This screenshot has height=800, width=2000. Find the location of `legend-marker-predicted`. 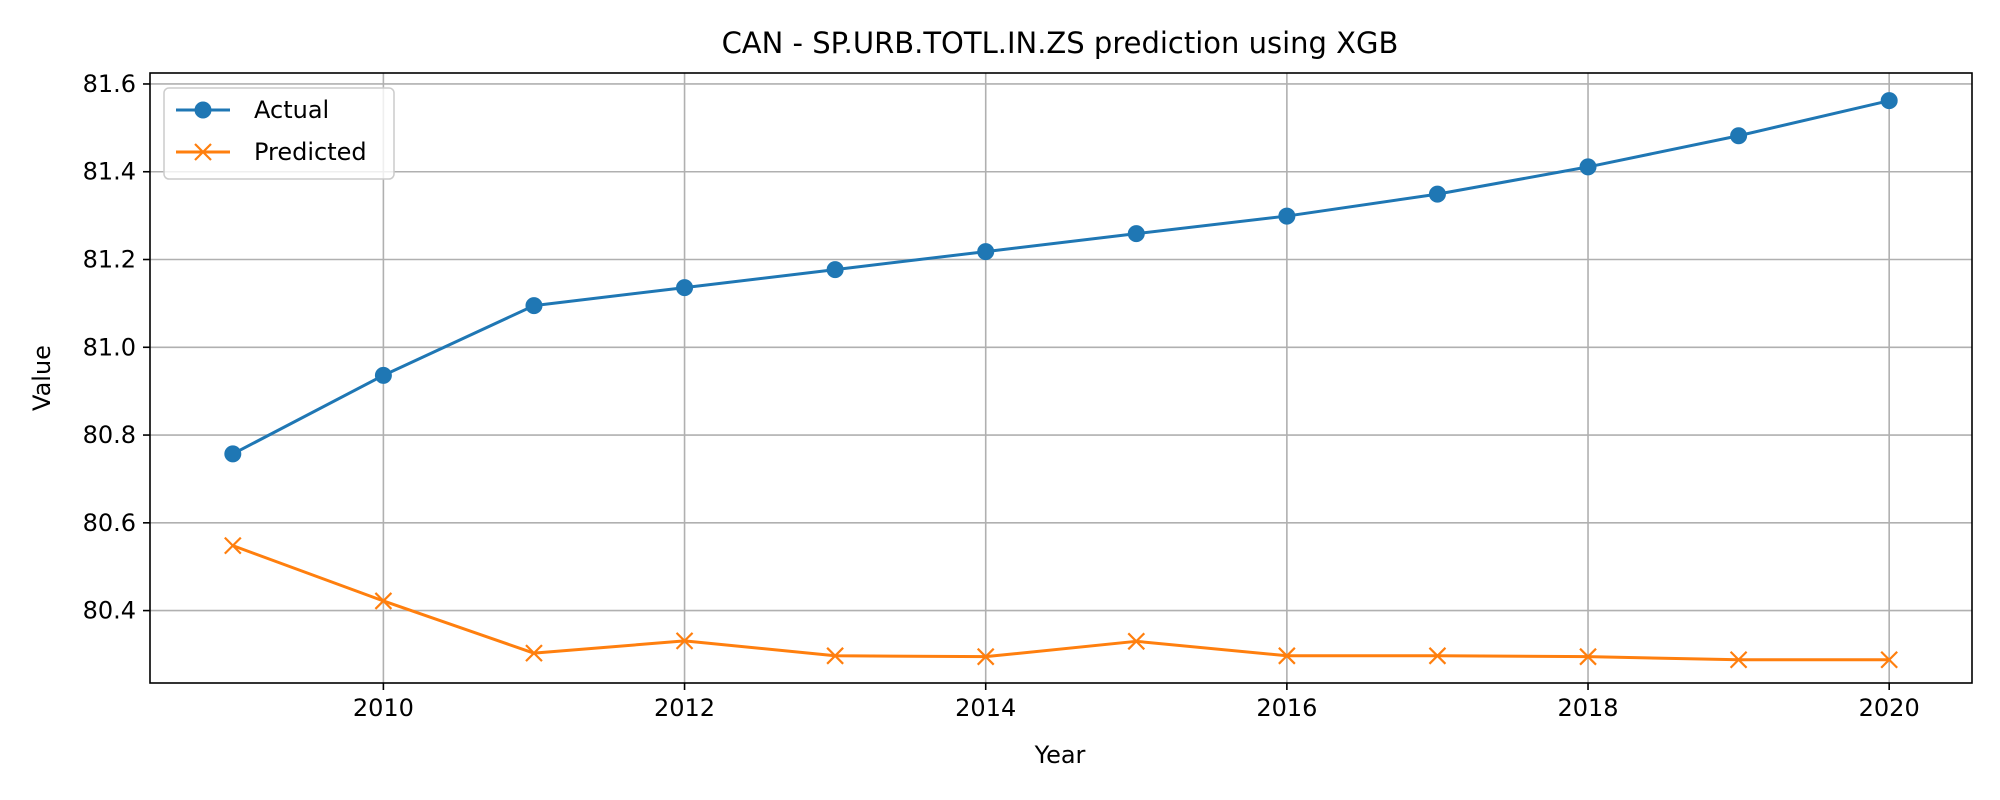

legend-marker-predicted is located at coordinates (203, 152).